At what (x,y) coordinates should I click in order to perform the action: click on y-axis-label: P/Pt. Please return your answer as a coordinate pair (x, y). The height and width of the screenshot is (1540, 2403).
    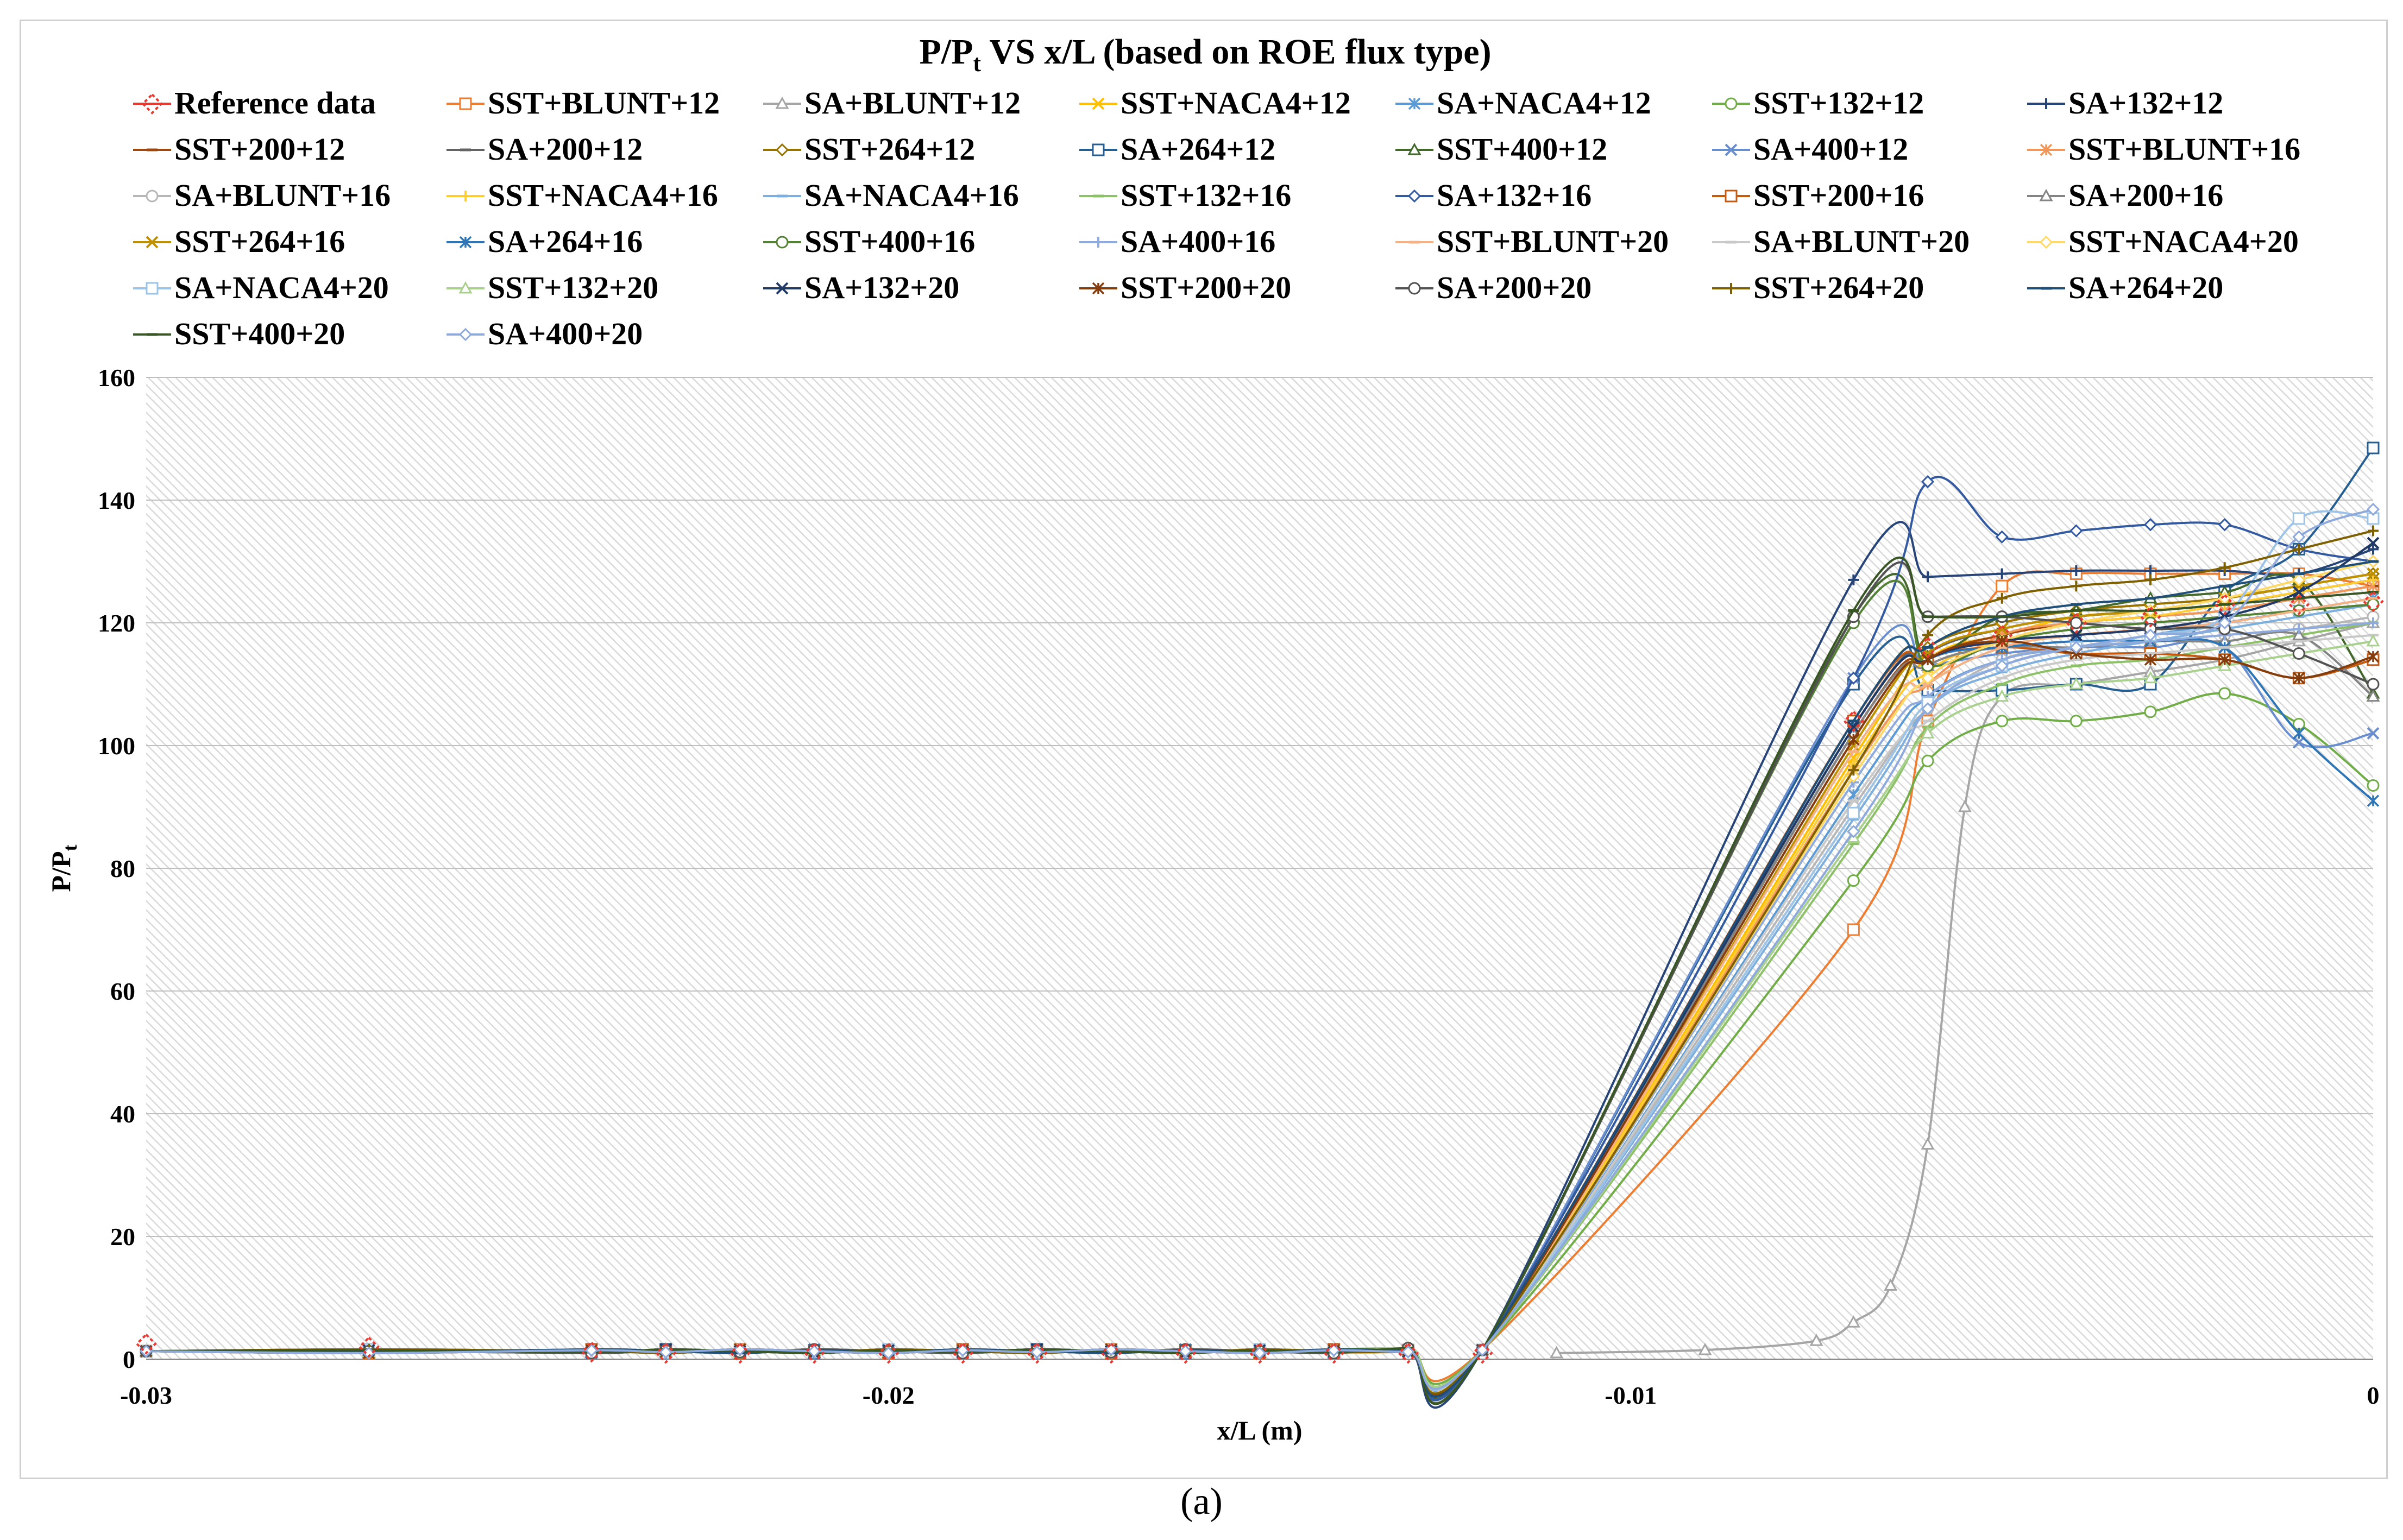
    Looking at the image, I should click on (63, 869).